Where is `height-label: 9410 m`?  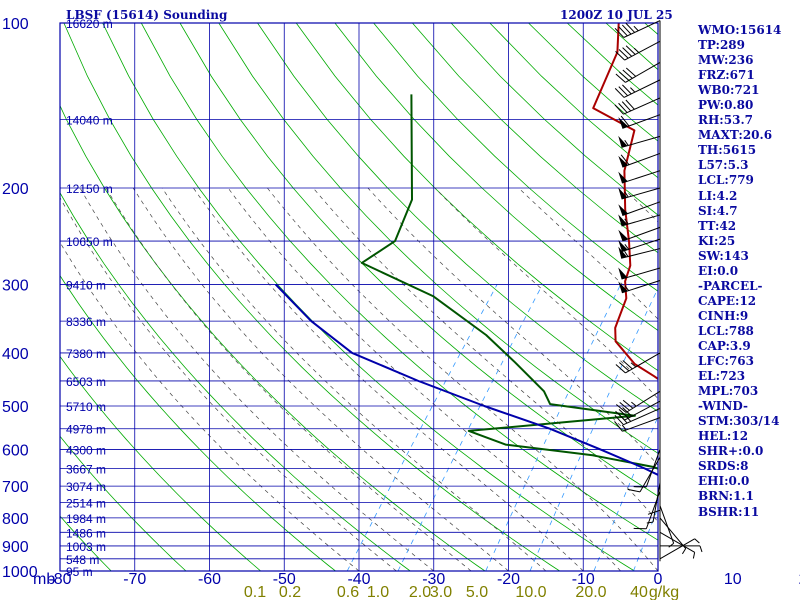
height-label: 9410 m is located at coordinates (86, 285).